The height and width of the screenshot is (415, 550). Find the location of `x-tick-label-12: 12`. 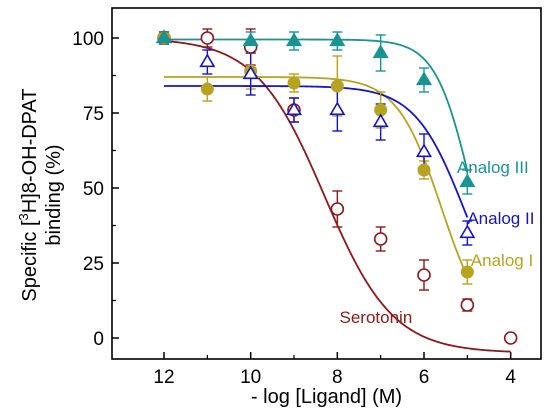

x-tick-label-12: 12 is located at coordinates (163, 377).